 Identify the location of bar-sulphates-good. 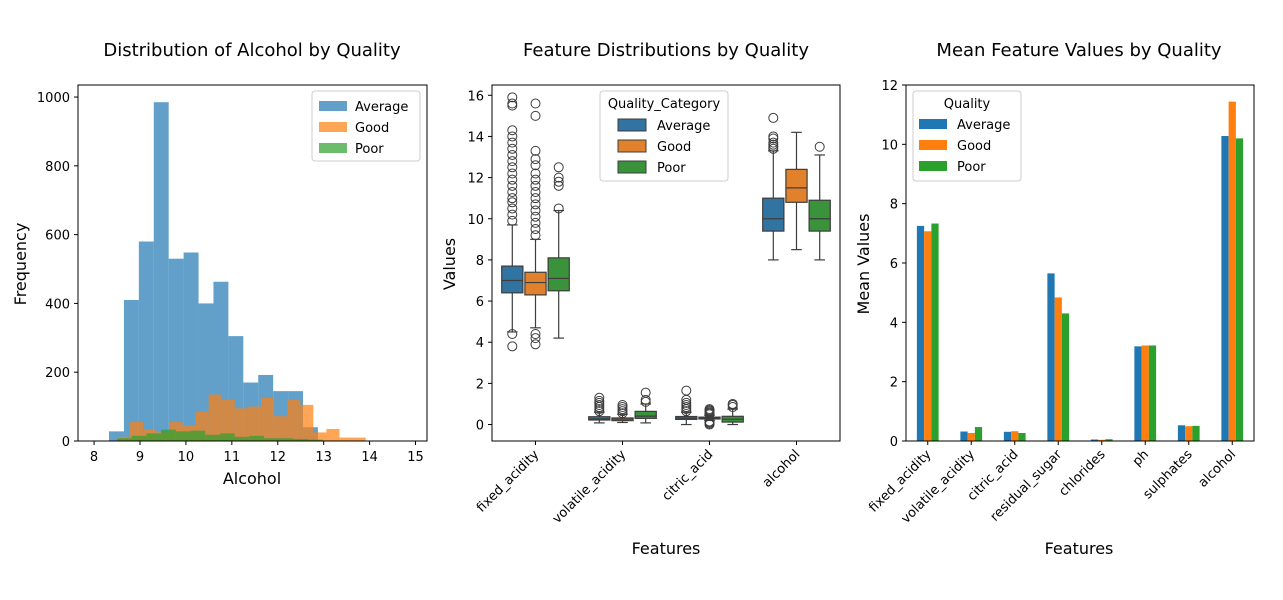
(1189, 433).